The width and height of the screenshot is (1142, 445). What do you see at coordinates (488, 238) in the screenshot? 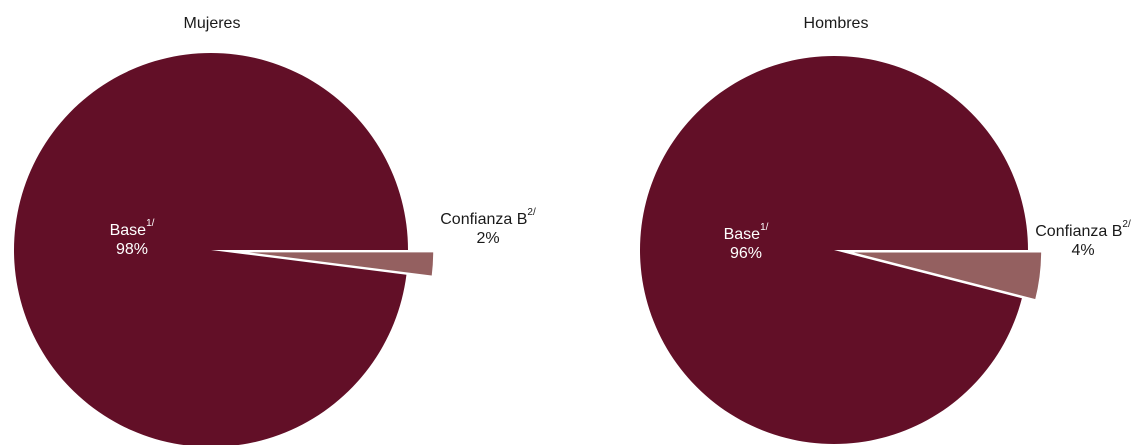
I see `slice-percent: 2%` at bounding box center [488, 238].